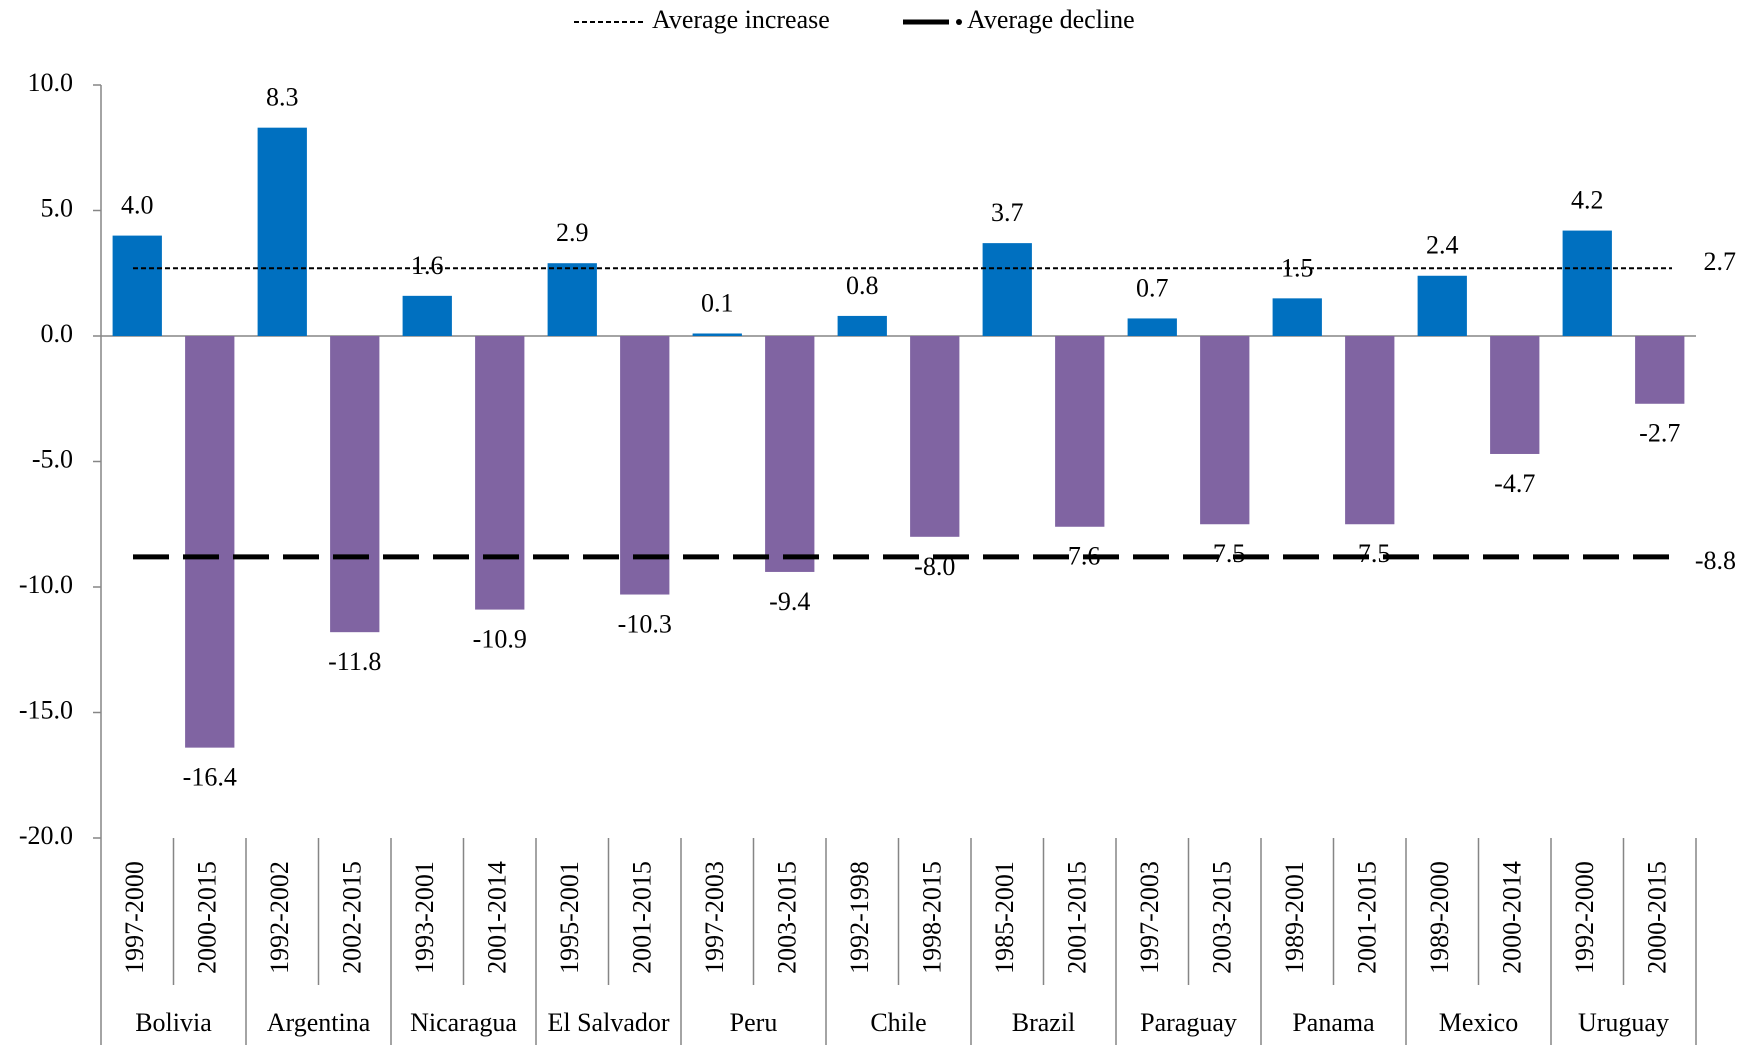  I want to click on value-label: -2.7, so click(1659, 433).